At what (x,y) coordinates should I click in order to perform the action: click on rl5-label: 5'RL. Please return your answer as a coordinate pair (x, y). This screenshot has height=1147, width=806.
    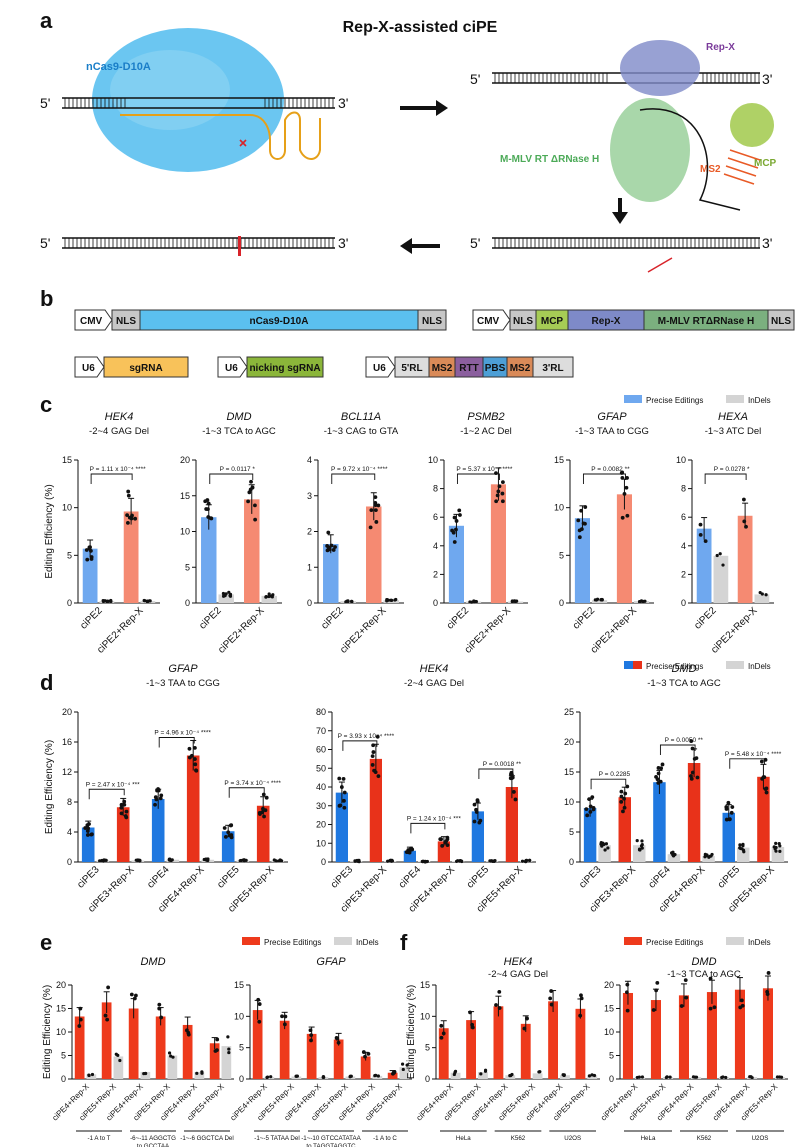
    Looking at the image, I should click on (411, 368).